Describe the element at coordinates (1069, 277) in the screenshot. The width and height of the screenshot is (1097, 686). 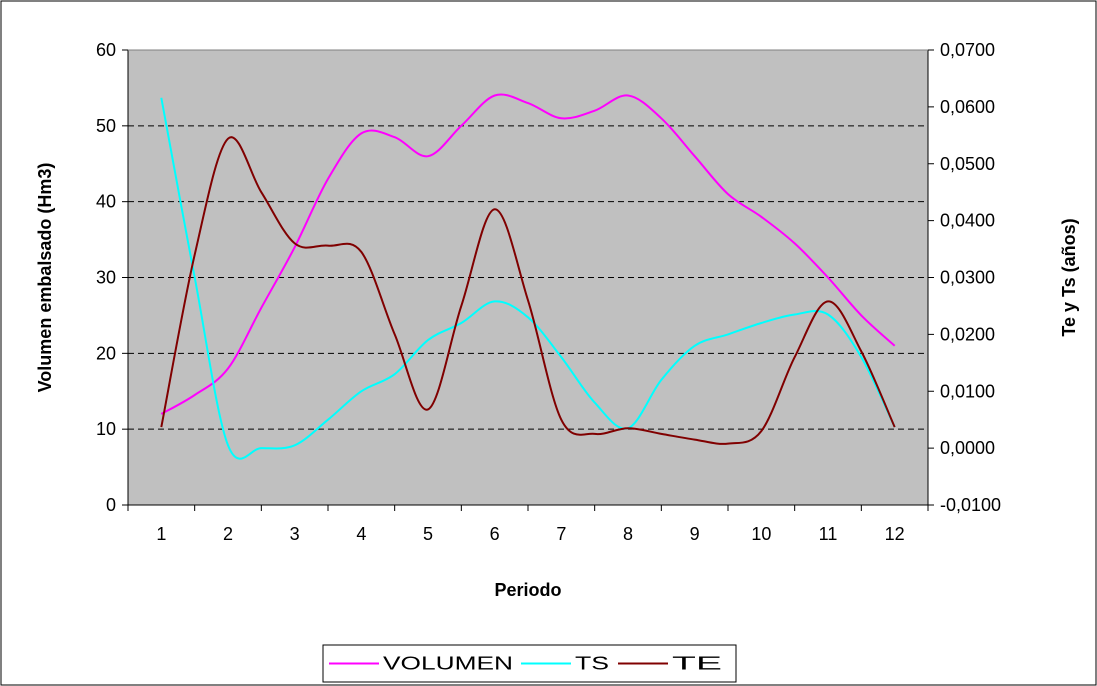
I see `y-axis-right-title: Te y Ts (años)` at that location.